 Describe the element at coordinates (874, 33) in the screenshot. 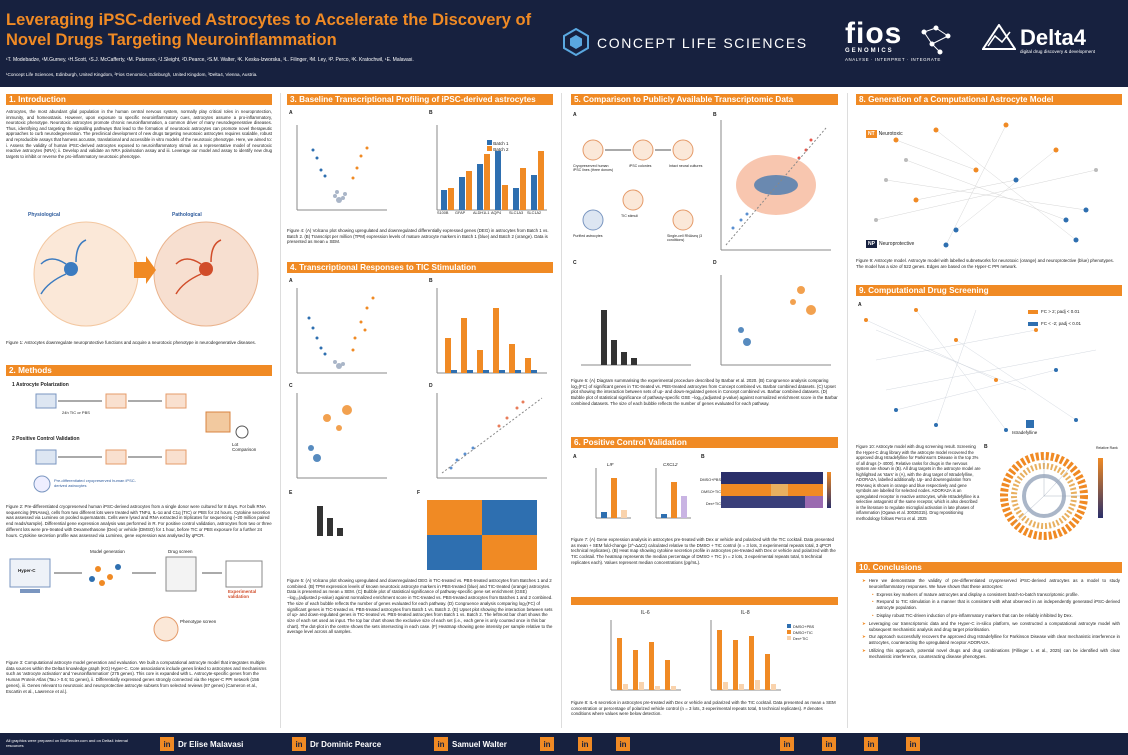

I see `fios-logo-text: fios` at that location.